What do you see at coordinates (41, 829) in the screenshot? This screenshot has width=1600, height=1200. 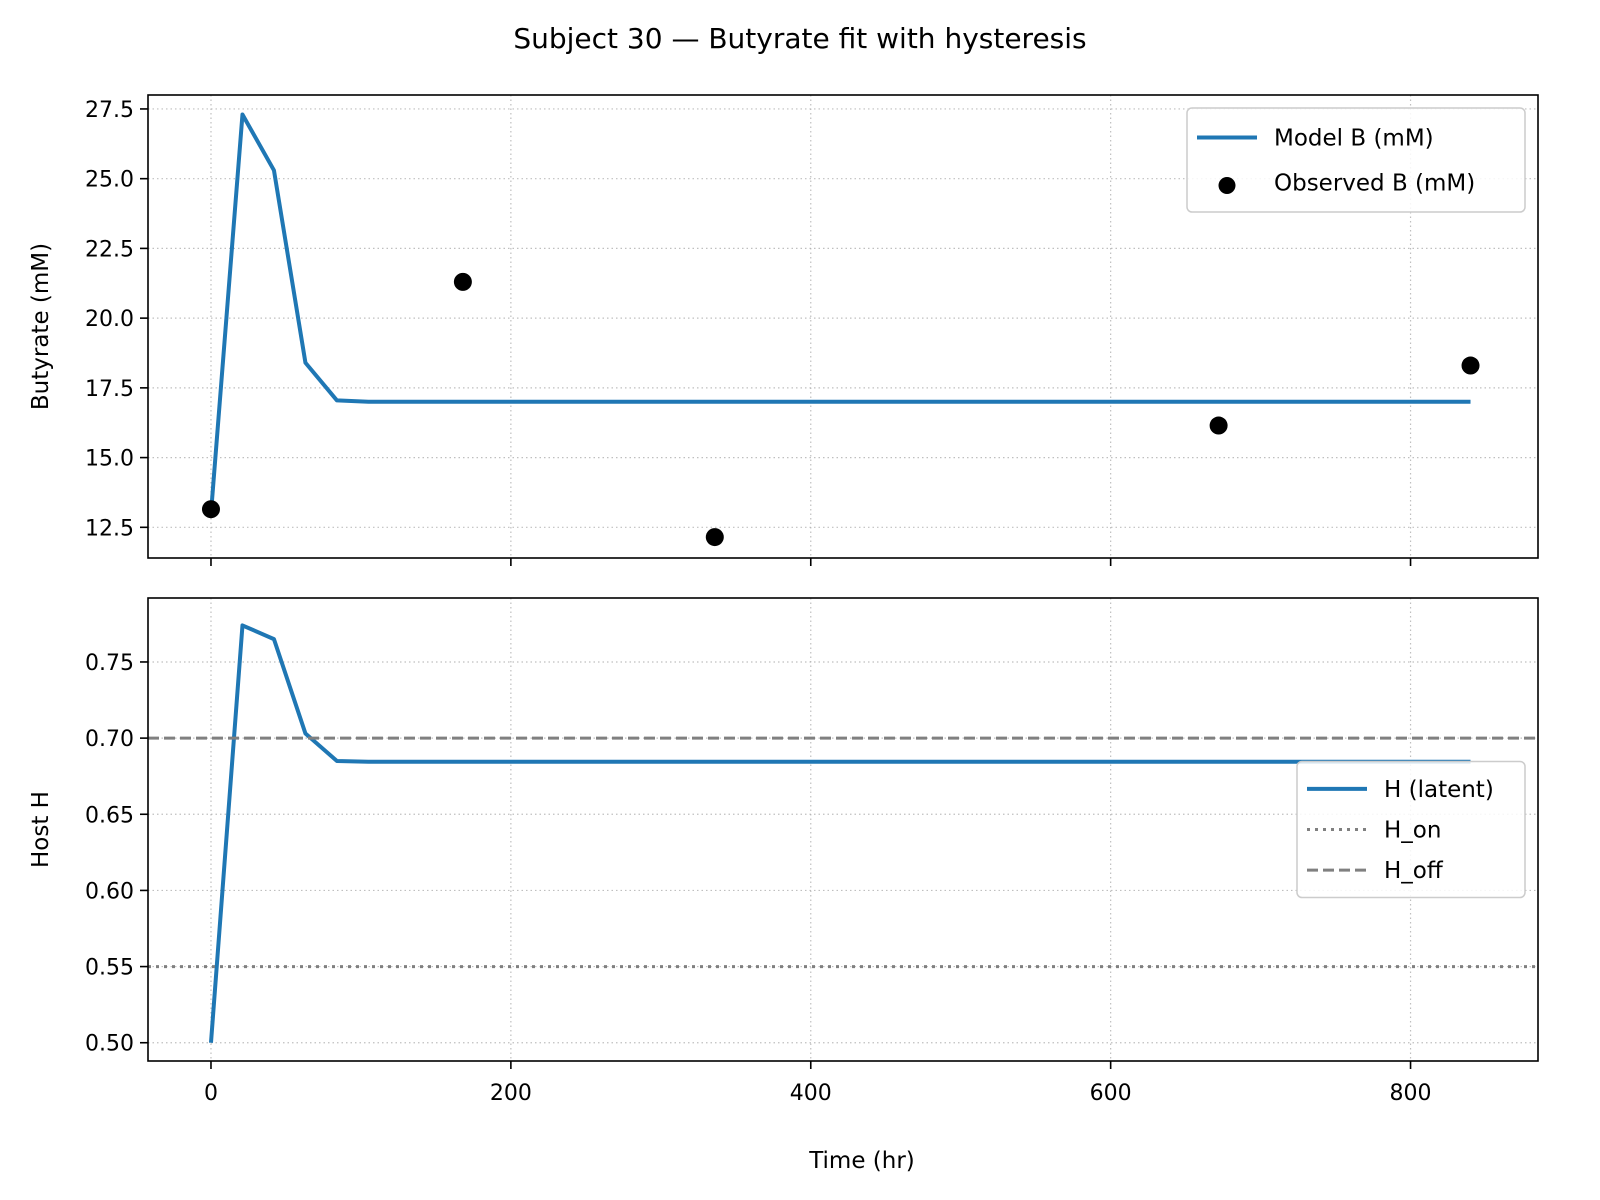 I see `bottom-y-axis-label: Host H` at bounding box center [41, 829].